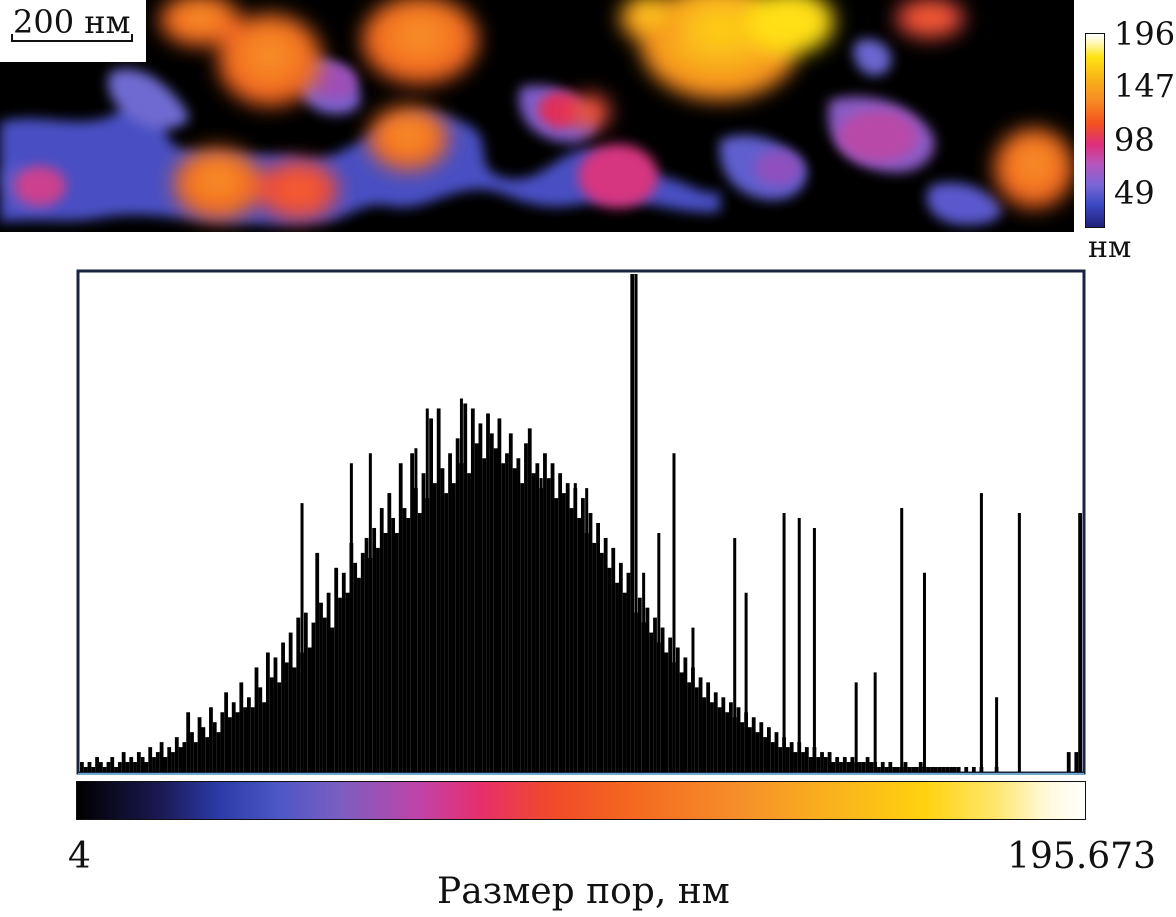  What do you see at coordinates (1145, 86) in the screenshot?
I see `colorbar-tick-label: 147` at bounding box center [1145, 86].